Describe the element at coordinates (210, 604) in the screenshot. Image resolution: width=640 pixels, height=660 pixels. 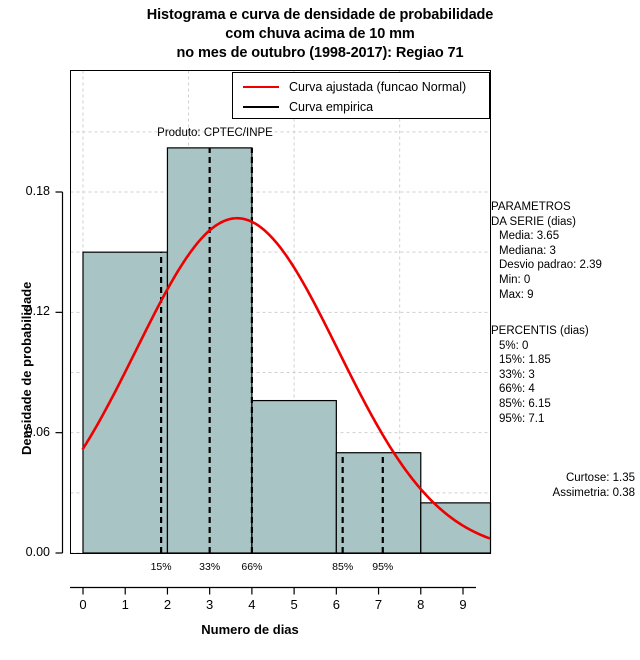
I see `x-tick-label: 3` at that location.